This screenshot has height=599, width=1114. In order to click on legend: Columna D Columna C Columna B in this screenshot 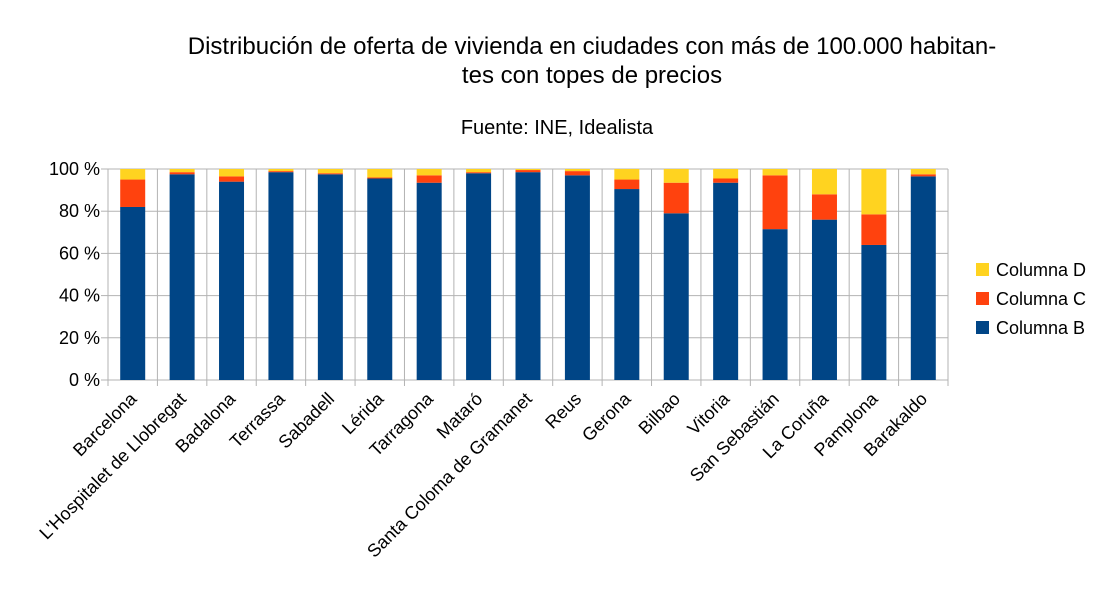, I will do `click(1031, 299)`.